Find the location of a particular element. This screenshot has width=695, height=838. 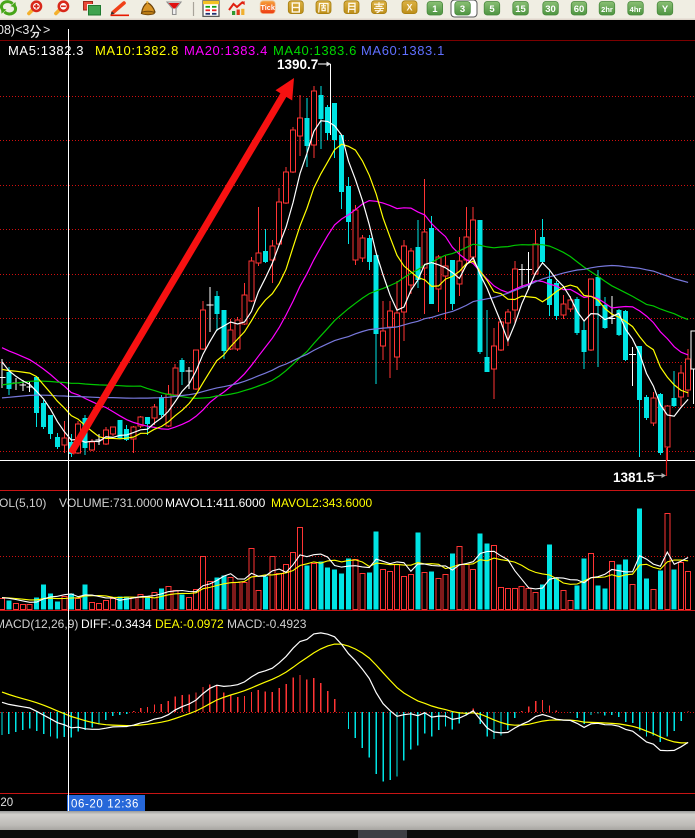

svg-text: MACD(12,26,9) is located at coordinates (39, 624).